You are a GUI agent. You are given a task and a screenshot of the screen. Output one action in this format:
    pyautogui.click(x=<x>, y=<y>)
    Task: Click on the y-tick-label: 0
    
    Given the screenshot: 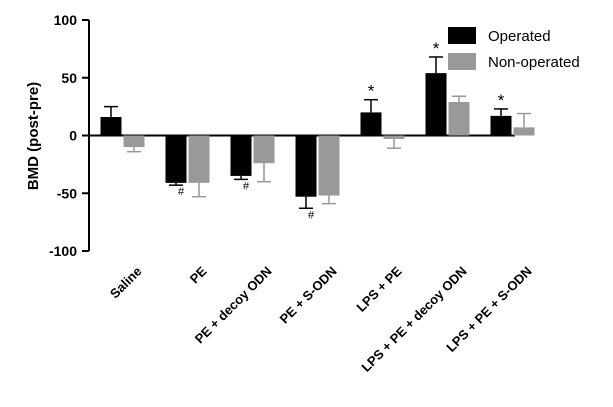 What is the action you would take?
    pyautogui.click(x=73, y=136)
    